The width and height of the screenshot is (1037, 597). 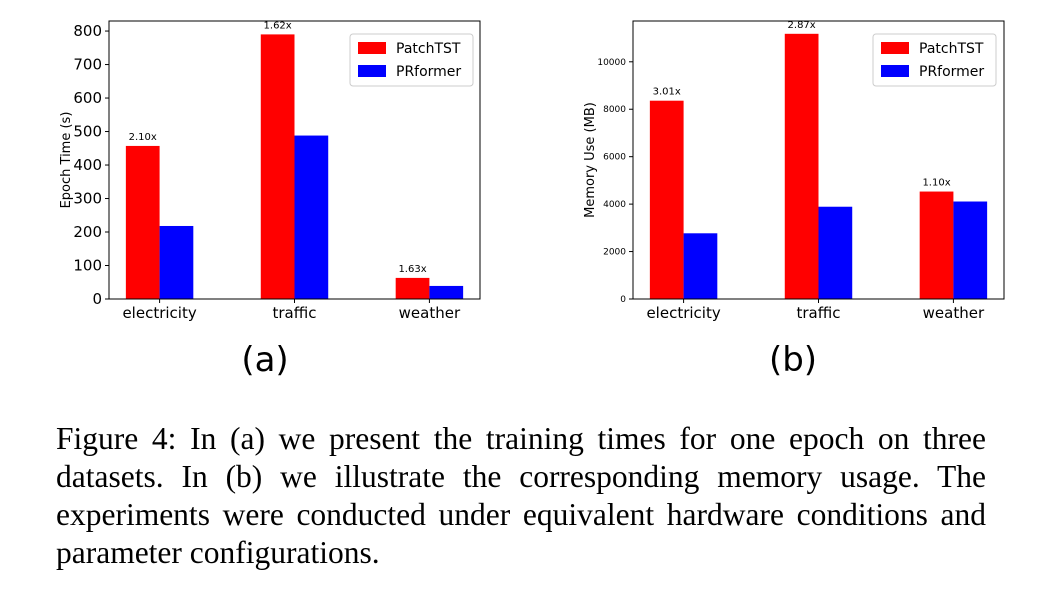 What do you see at coordinates (590, 160) in the screenshot?
I see `y-axis-label: Memory Use (MB)` at bounding box center [590, 160].